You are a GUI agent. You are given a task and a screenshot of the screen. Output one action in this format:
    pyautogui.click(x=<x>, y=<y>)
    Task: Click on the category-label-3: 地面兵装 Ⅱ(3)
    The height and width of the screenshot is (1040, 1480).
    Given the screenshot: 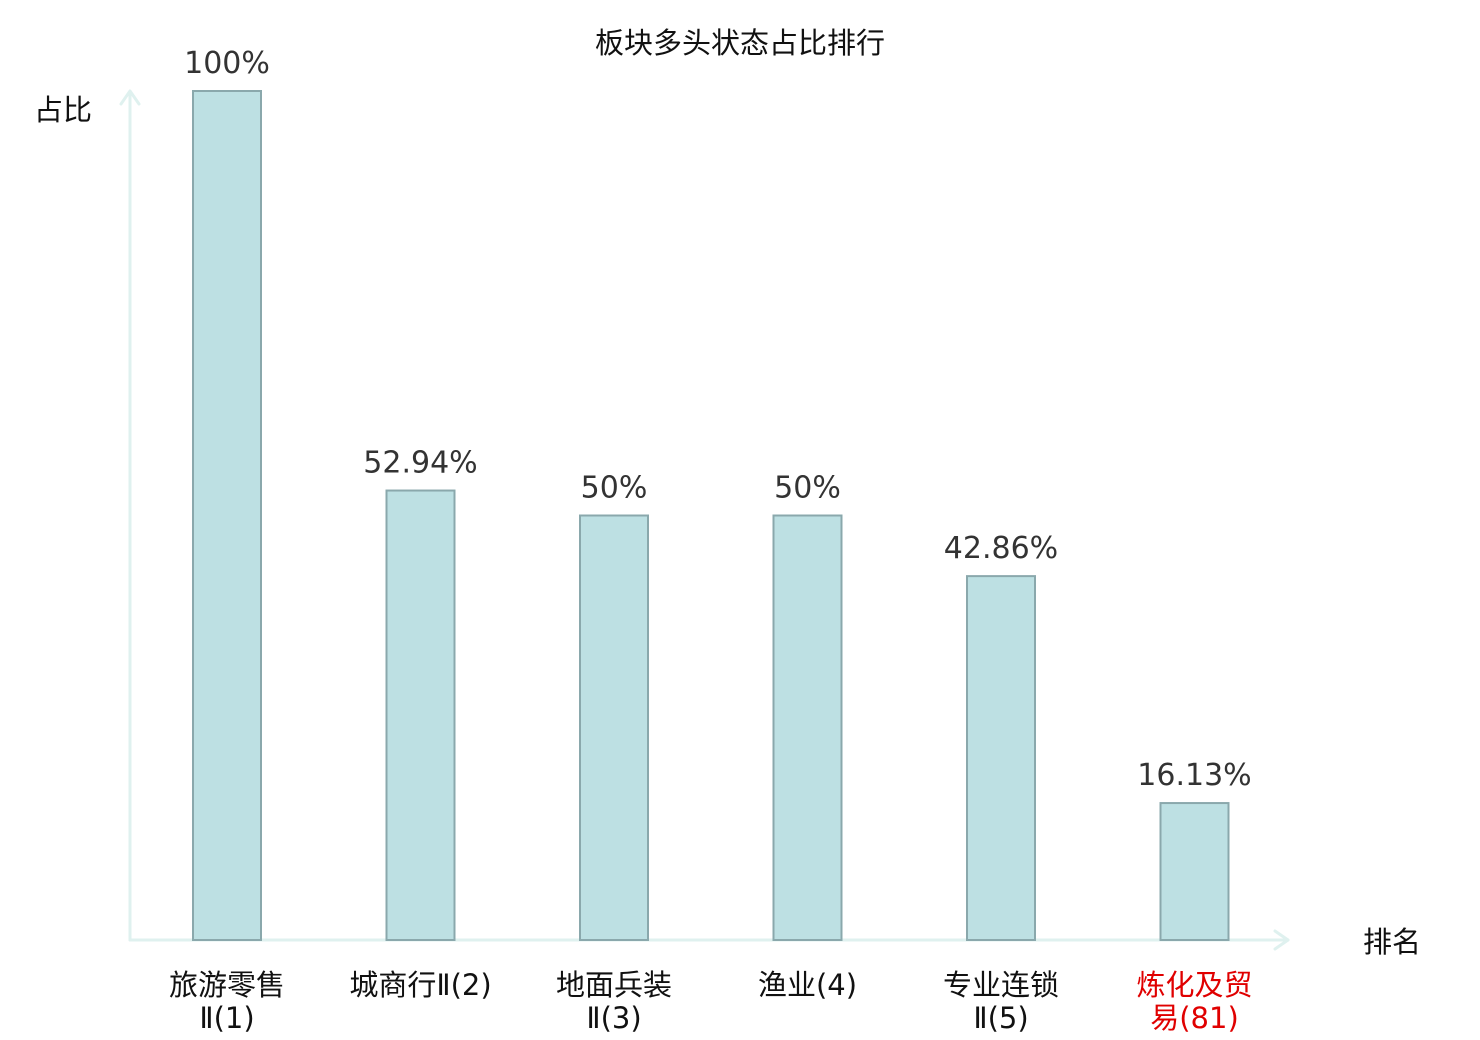 What is the action you would take?
    pyautogui.click(x=614, y=1001)
    